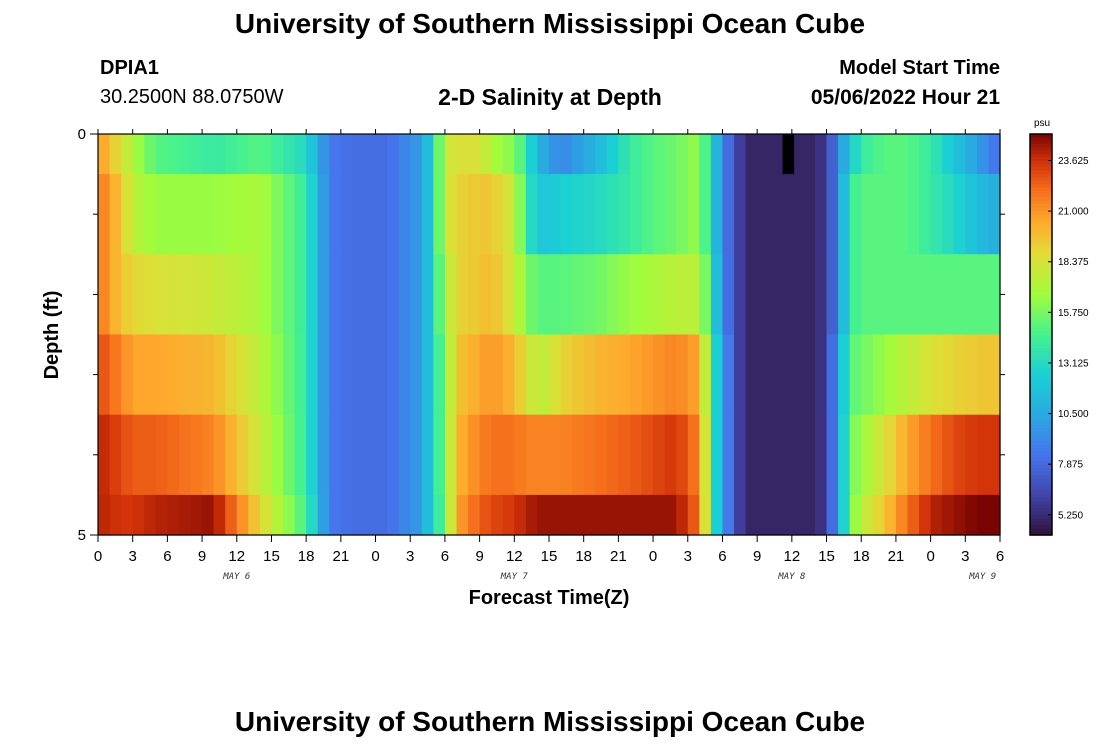  I want to click on y-tick-label: 5, so click(82, 535).